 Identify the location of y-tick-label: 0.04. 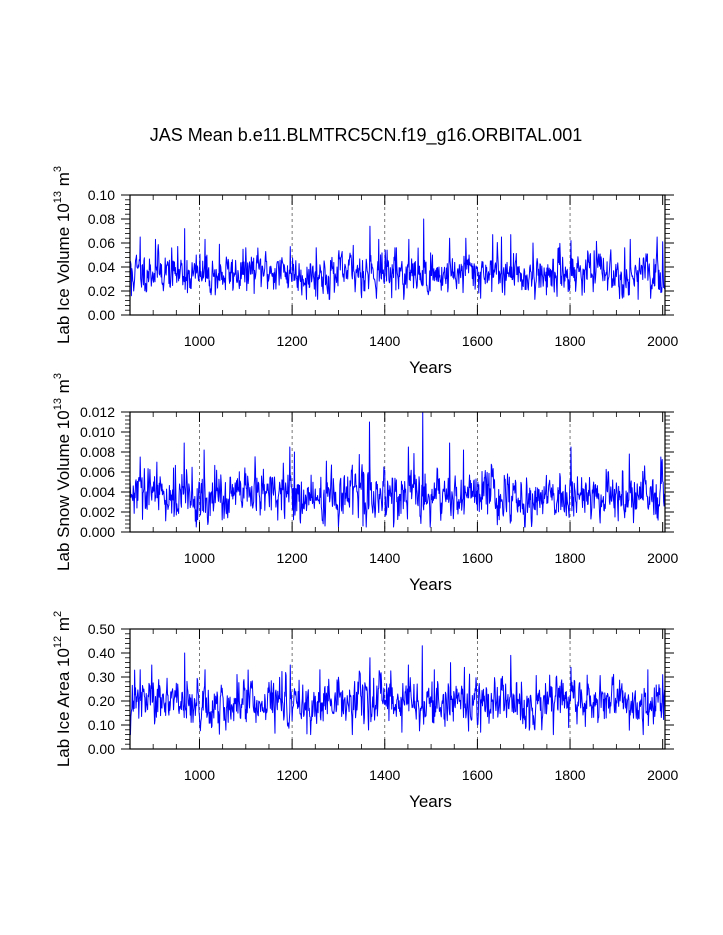
(101, 267).